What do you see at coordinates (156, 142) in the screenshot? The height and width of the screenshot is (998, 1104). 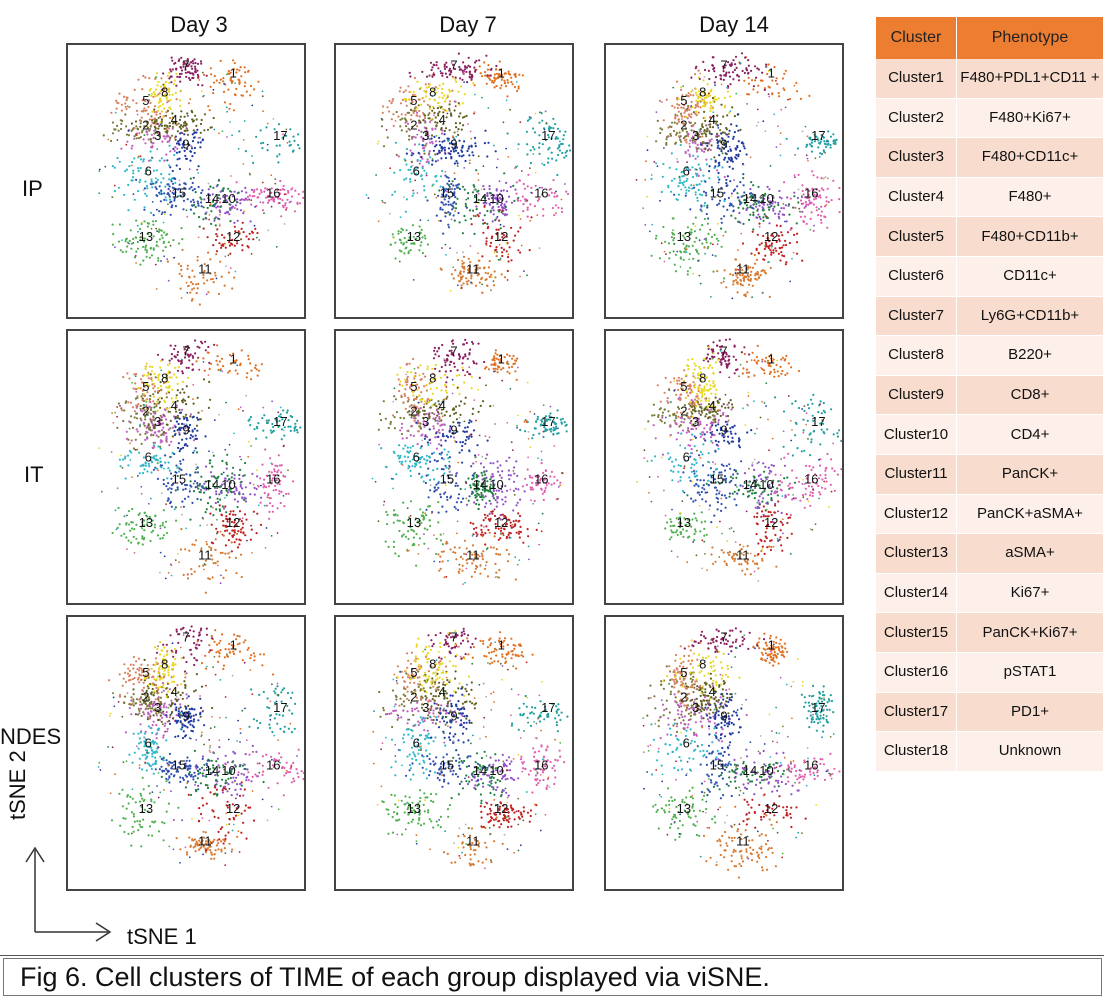 I see `cluster-3-points` at bounding box center [156, 142].